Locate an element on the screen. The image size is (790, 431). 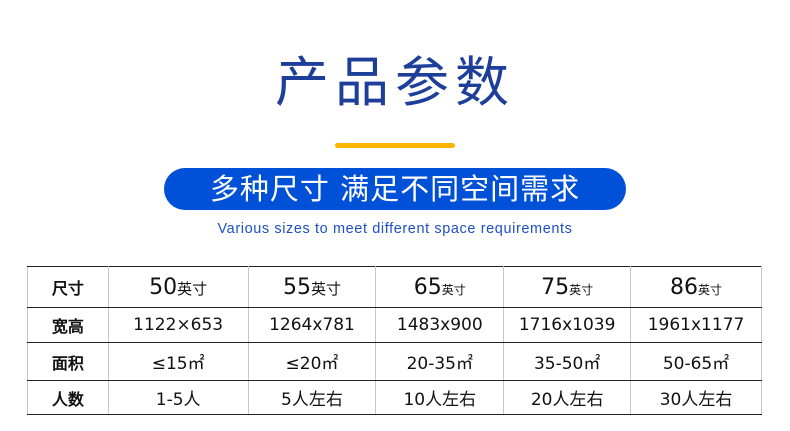
row-header: 面积 is located at coordinates (68, 361).